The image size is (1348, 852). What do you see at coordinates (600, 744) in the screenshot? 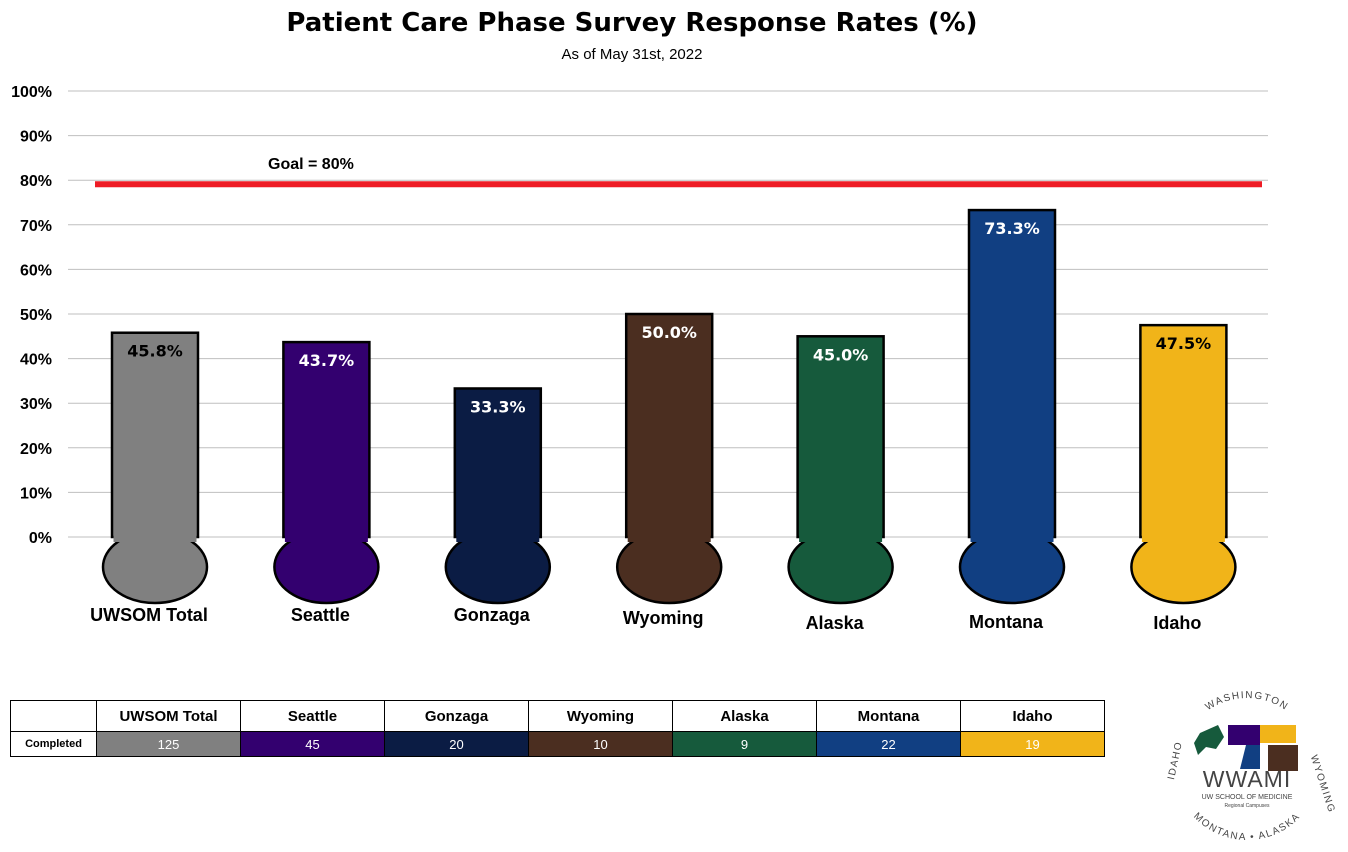
I see `table-cell: 10` at bounding box center [600, 744].